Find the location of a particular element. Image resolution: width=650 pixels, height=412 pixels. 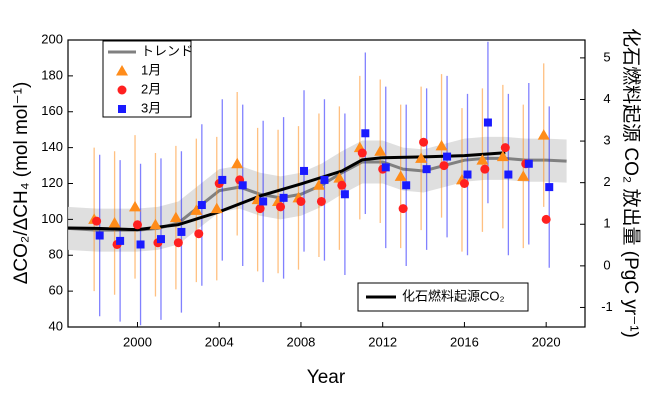

y2-axis-title: 化石燃料起源 CO₂ 放出量 (PgC yr⁻¹) is located at coordinates (631, 183).